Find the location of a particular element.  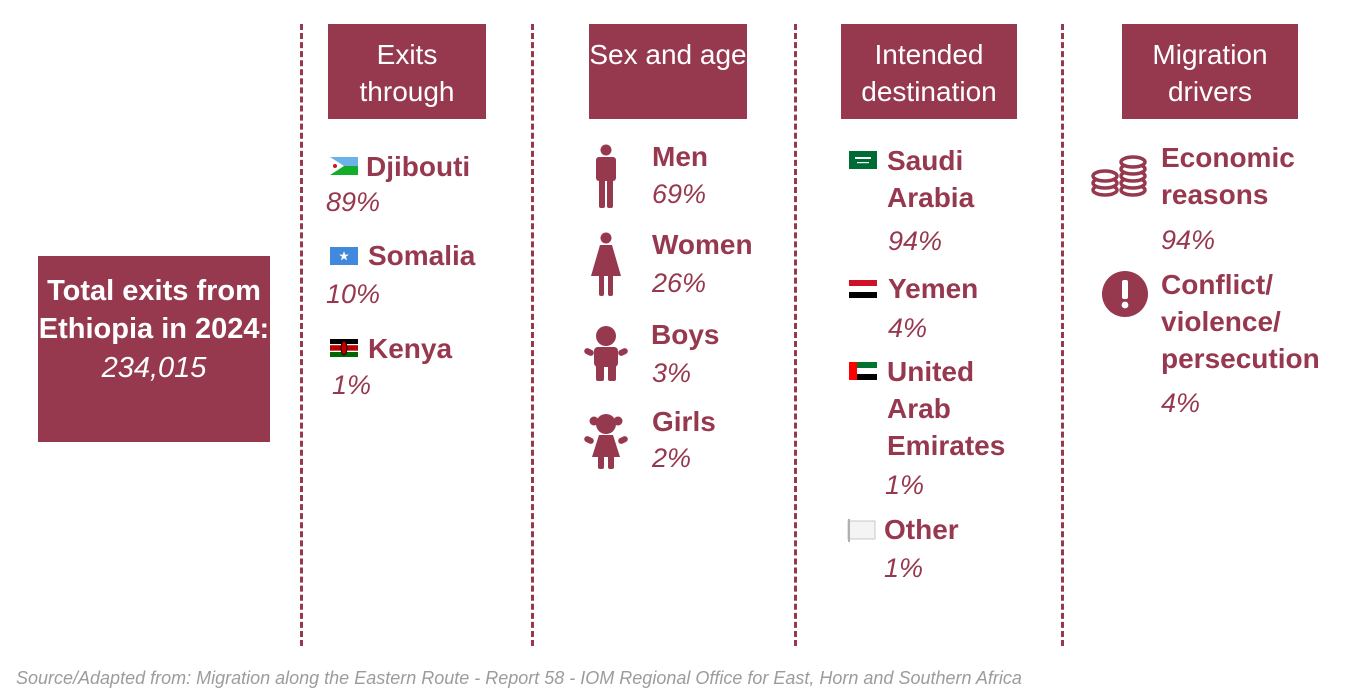

destination-value-uae: 1% is located at coordinates (905, 485).